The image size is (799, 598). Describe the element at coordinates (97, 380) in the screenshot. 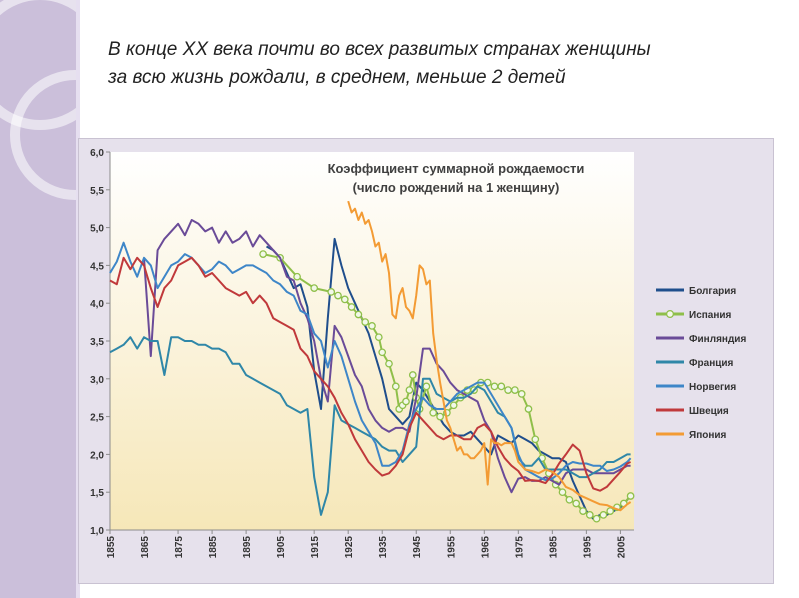

I see `y-tick-label: 3,0` at that location.